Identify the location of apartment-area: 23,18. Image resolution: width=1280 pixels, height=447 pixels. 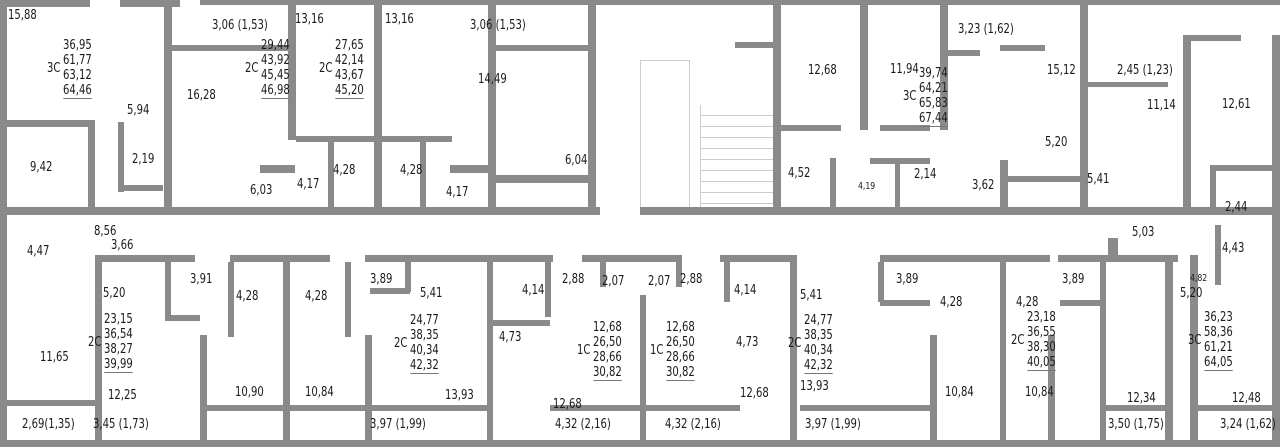
(1041, 317).